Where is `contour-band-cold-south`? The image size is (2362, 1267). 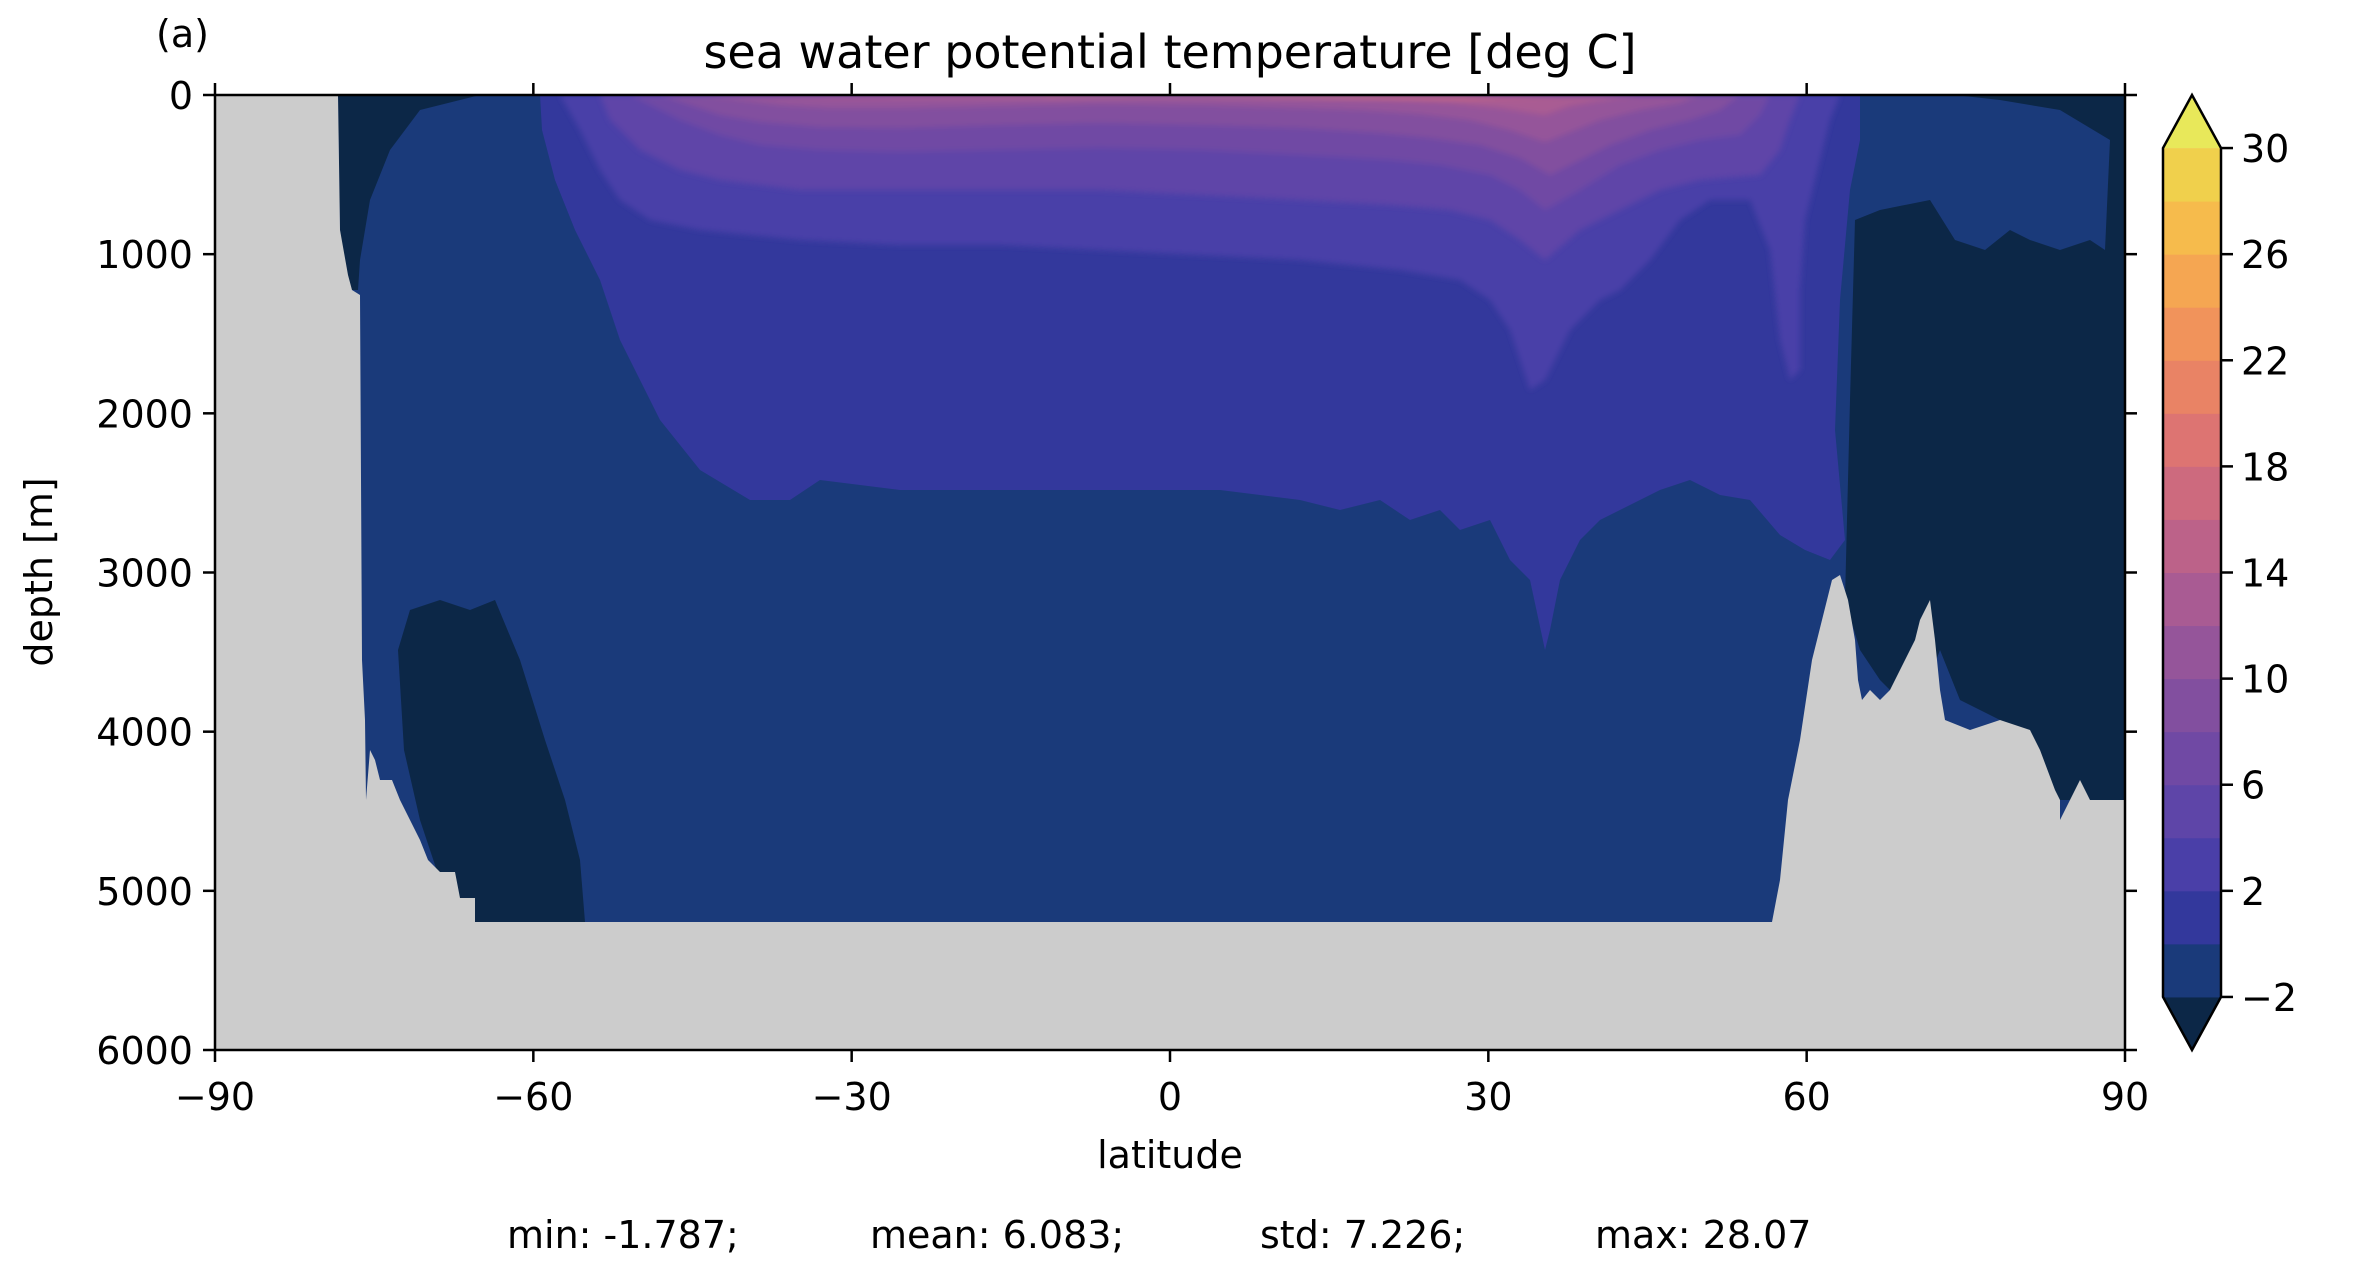 contour-band-cold-south is located at coordinates (491, 761).